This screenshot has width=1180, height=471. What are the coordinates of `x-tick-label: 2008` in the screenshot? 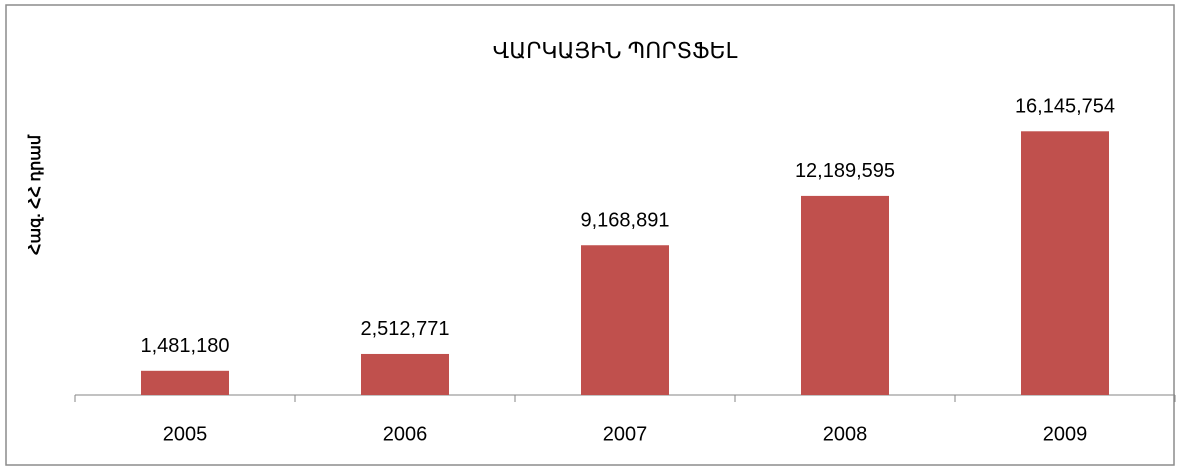 It's located at (845, 434).